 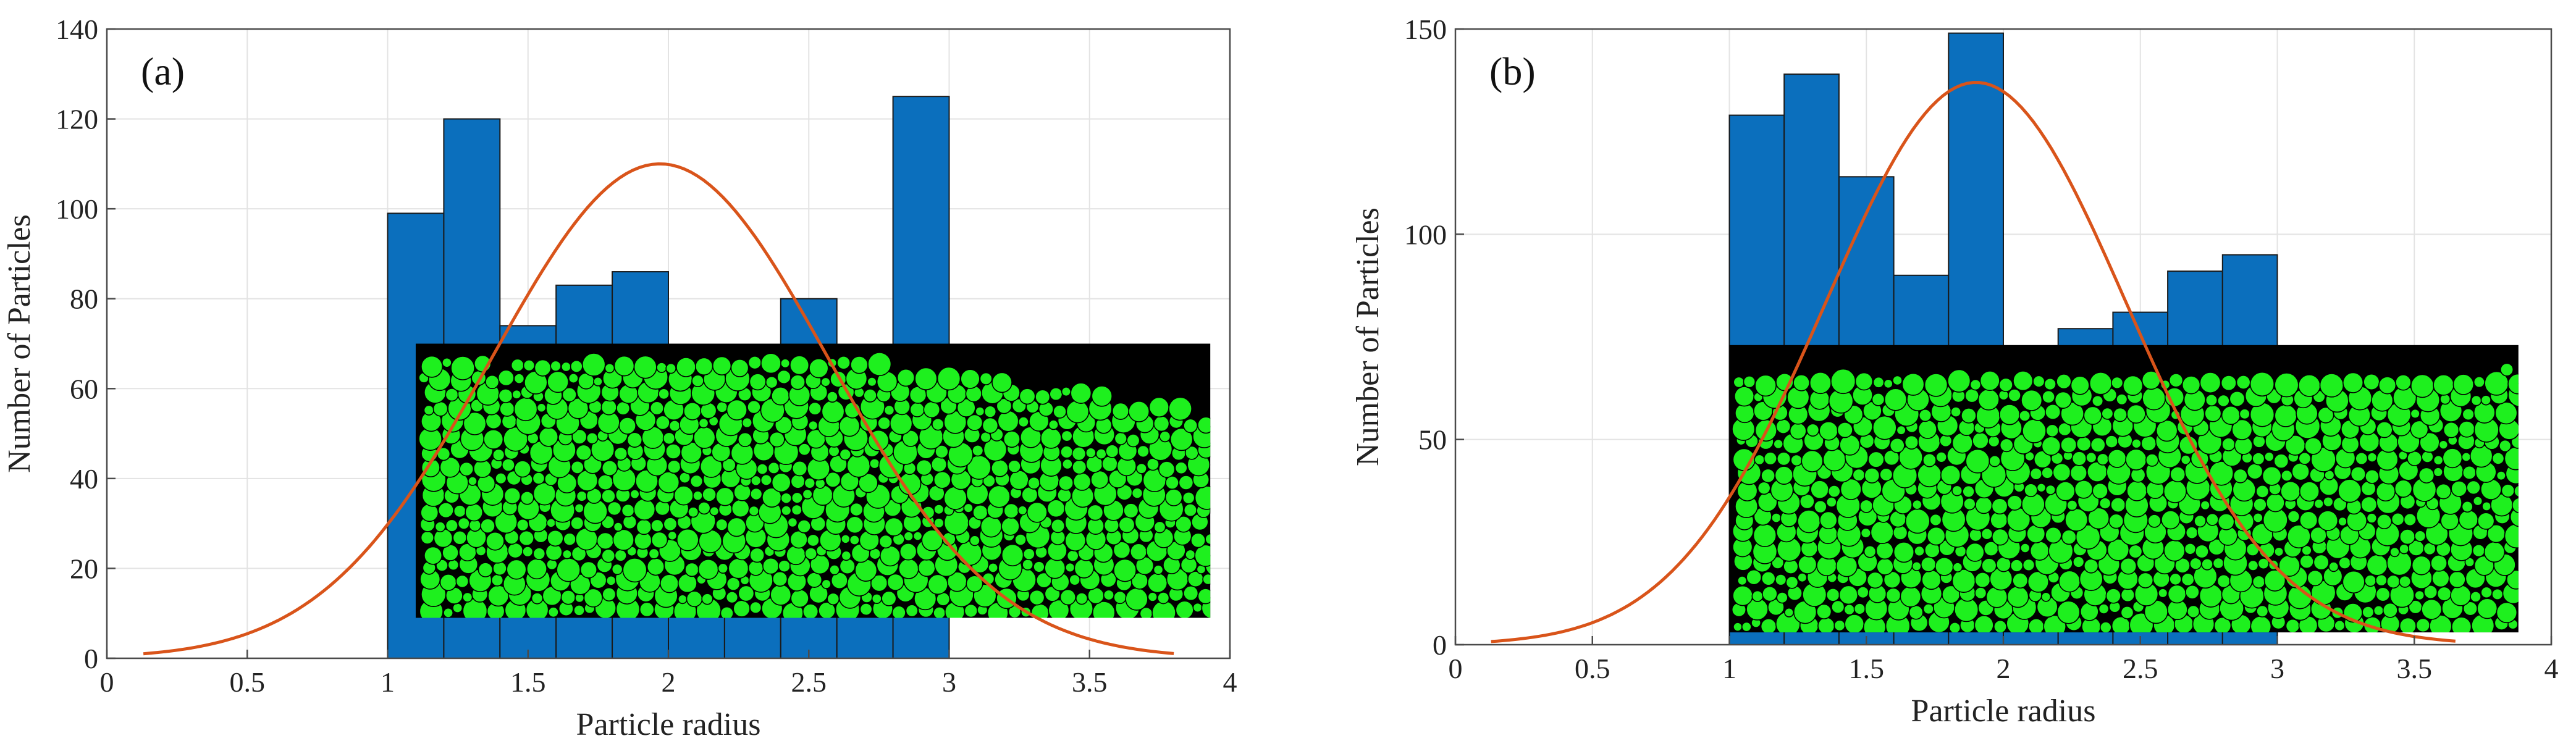 I want to click on panel-a-x-tick-label: 2, so click(x=669, y=682).